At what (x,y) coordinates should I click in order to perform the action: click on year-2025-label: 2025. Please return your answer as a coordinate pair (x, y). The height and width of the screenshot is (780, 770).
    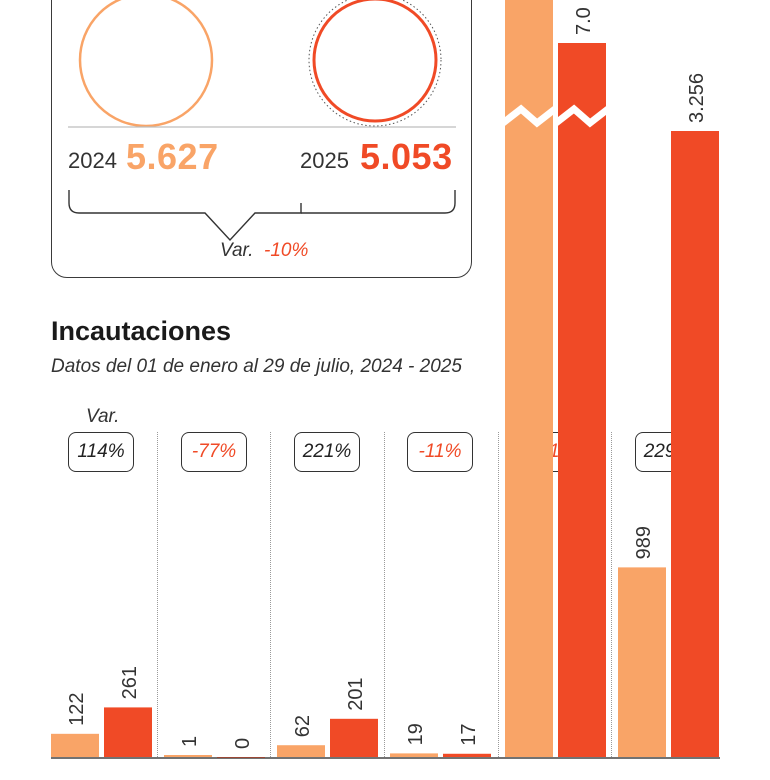
    Looking at the image, I should click on (324, 160).